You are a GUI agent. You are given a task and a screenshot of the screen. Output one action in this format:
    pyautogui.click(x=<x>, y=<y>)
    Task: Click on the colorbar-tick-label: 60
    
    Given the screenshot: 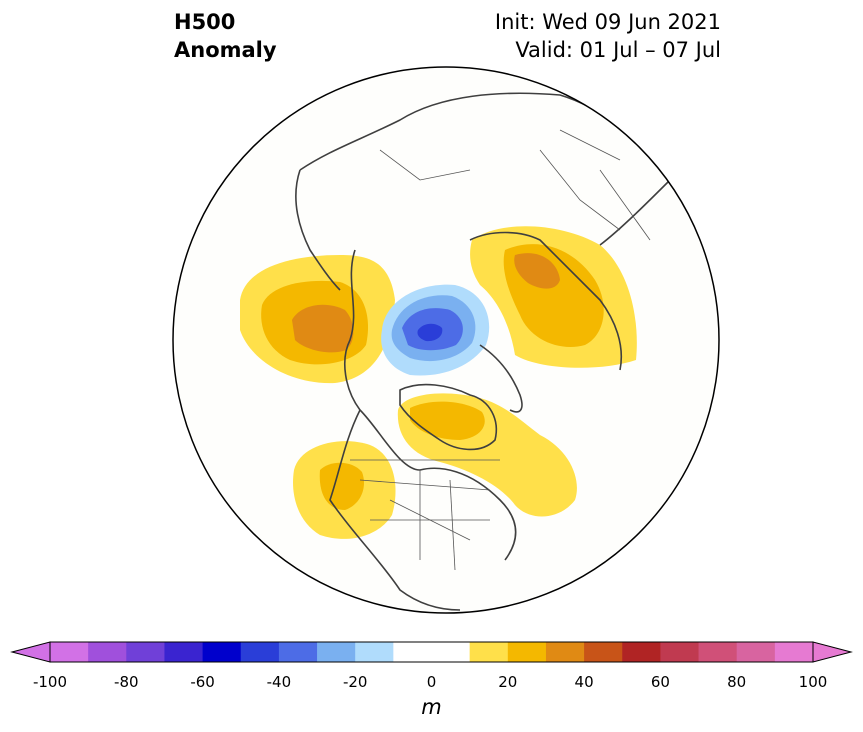 What is the action you would take?
    pyautogui.click(x=660, y=682)
    